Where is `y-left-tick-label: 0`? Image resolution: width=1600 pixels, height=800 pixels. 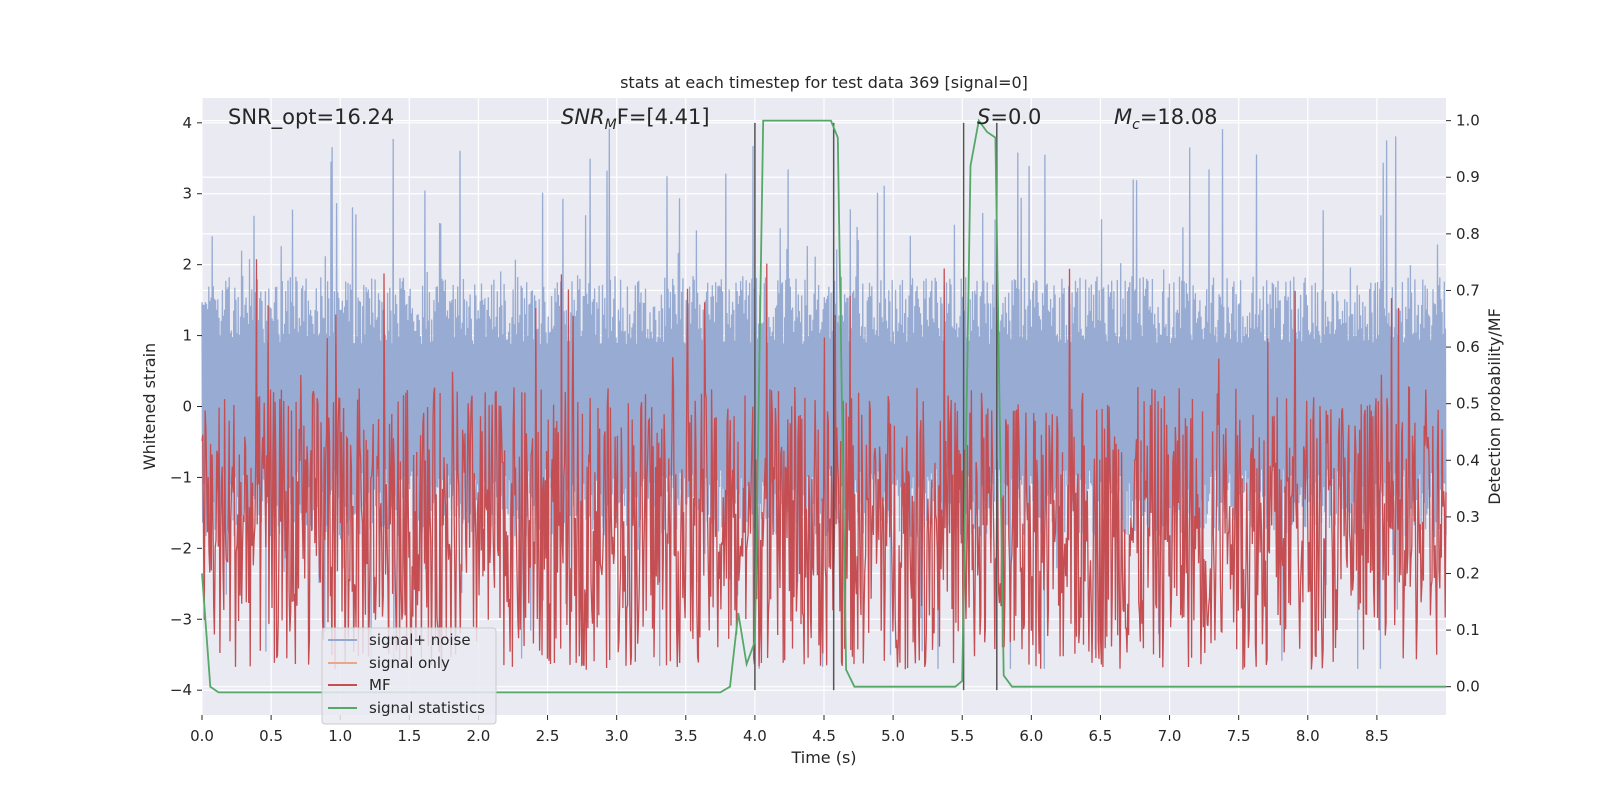 y-left-tick-label: 0 is located at coordinates (187, 407).